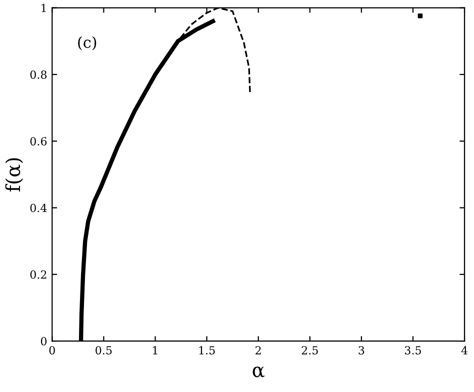 Image resolution: width=474 pixels, height=392 pixels. What do you see at coordinates (38, 74) in the screenshot?
I see `y-tick-label: 0.8` at bounding box center [38, 74].